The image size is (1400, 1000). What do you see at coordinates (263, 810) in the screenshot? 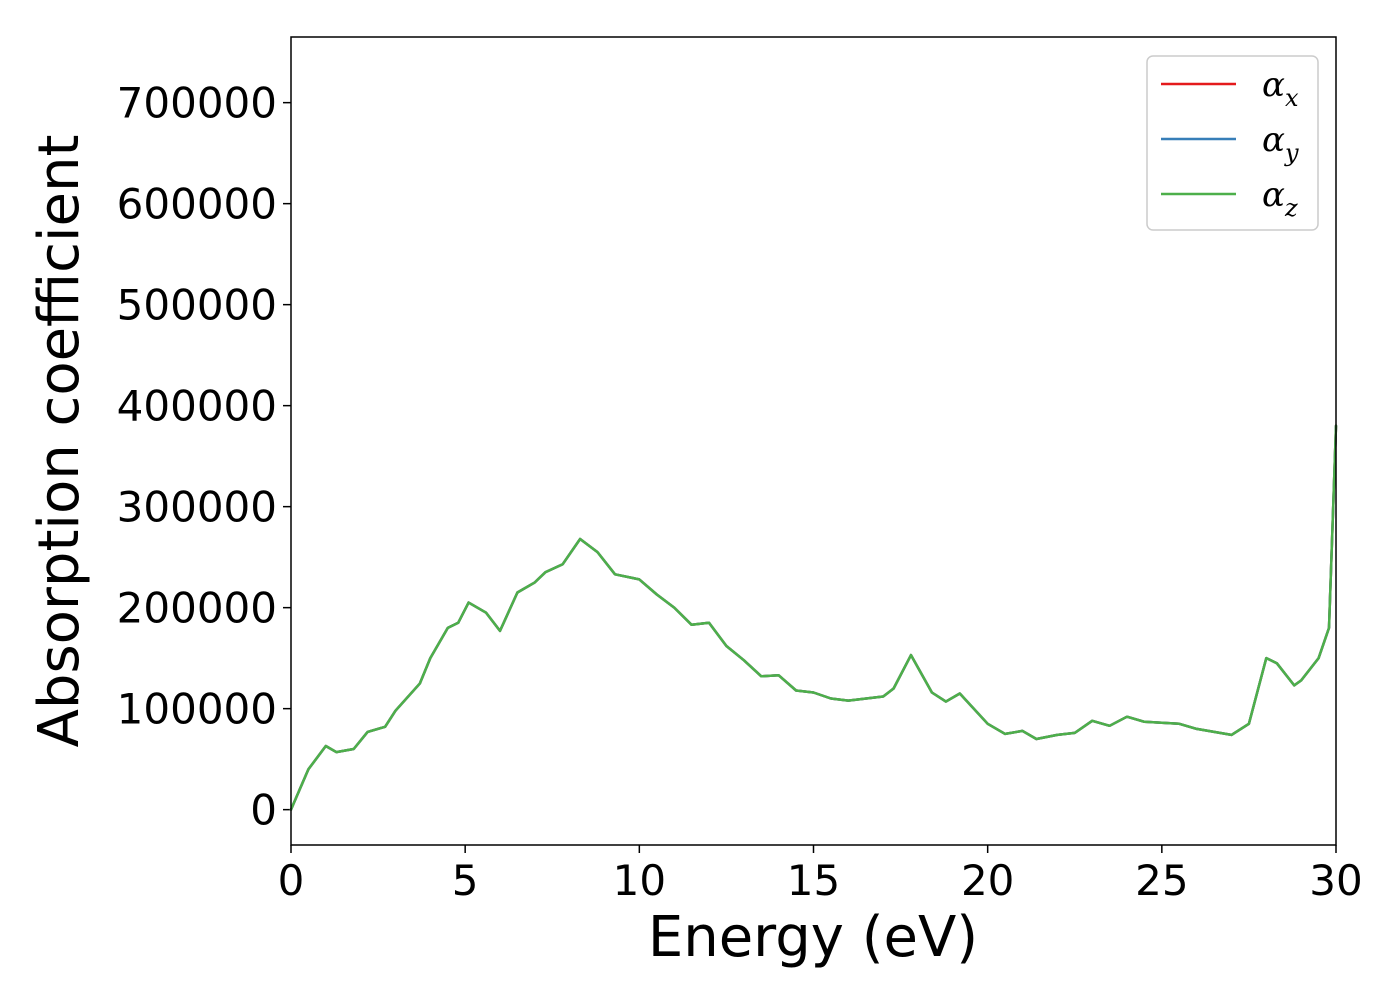
I see `y-tick-label: 0` at bounding box center [263, 810].